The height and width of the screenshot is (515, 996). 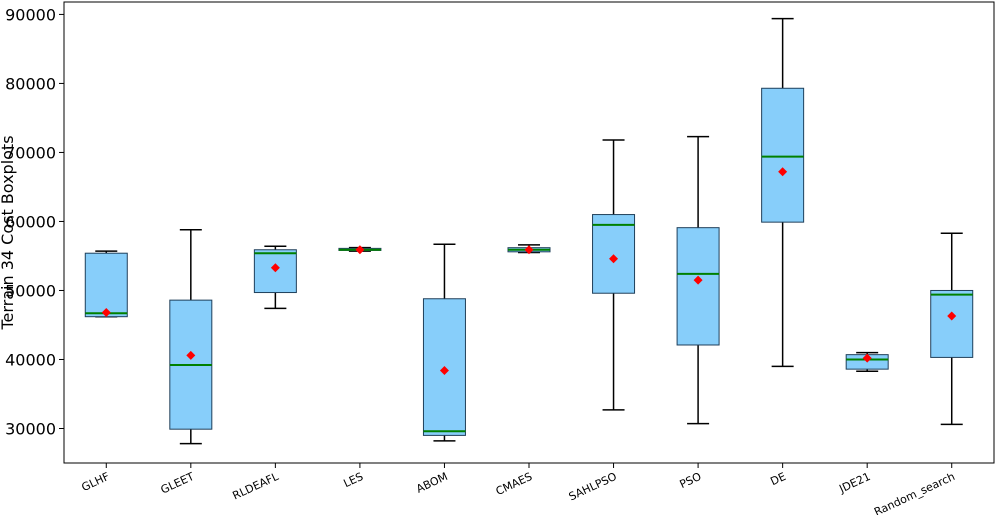 I want to click on x-tick-label: LES, so click(x=354, y=480).